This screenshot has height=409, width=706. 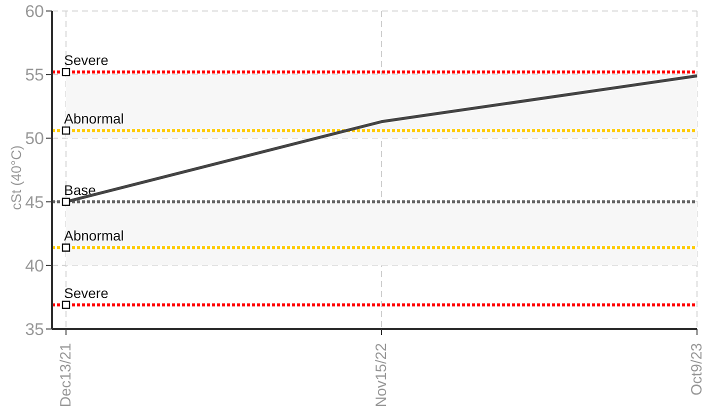 What do you see at coordinates (34, 266) in the screenshot?
I see `y-tick-label: 40` at bounding box center [34, 266].